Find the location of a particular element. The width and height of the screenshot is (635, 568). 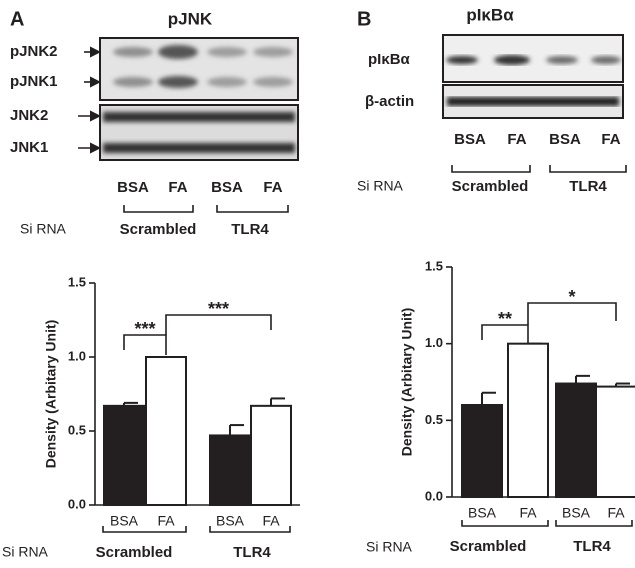

blot-label: JNK2 is located at coordinates (29, 115).